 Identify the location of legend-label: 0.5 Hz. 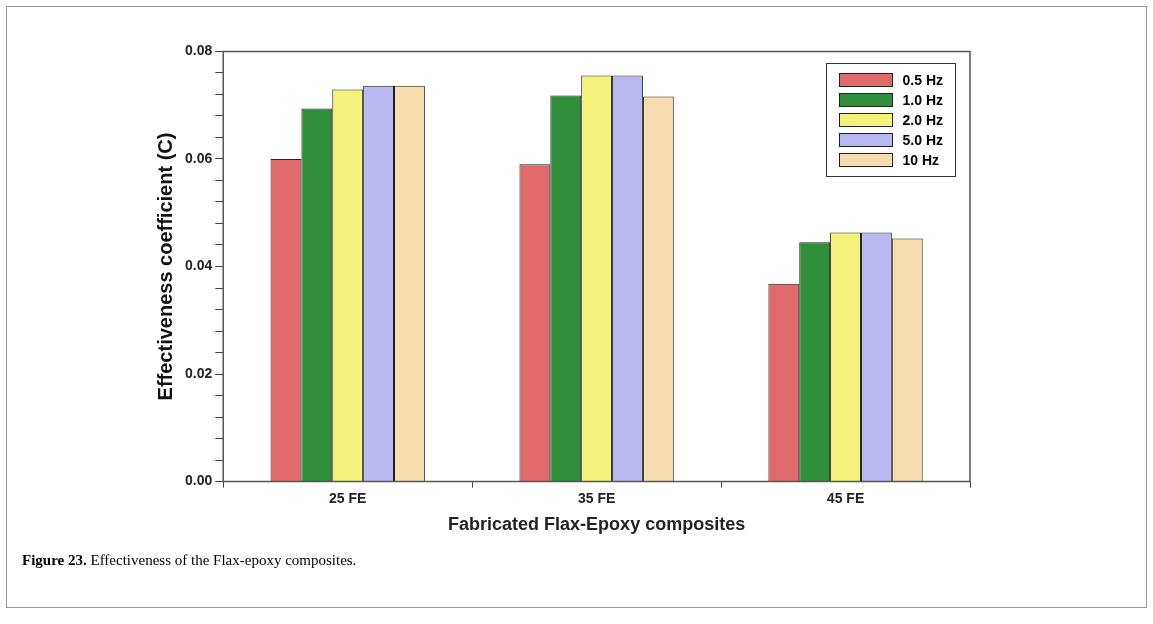
(922, 80).